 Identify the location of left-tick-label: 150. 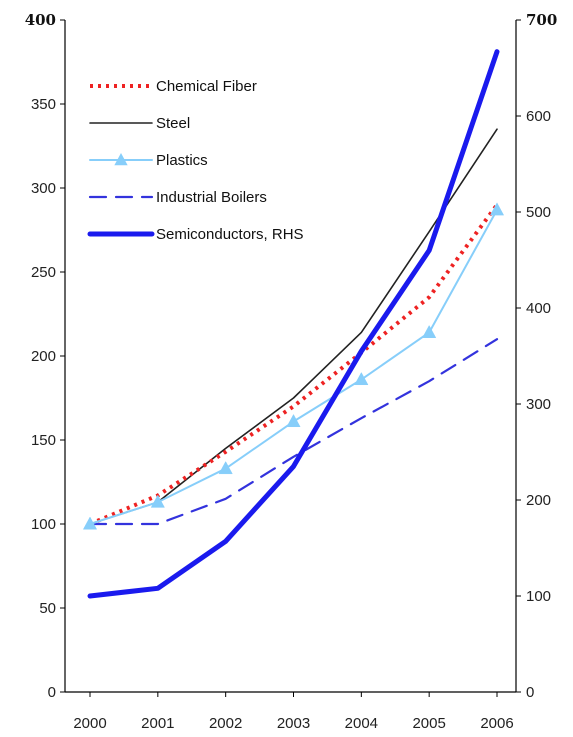
(43, 440).